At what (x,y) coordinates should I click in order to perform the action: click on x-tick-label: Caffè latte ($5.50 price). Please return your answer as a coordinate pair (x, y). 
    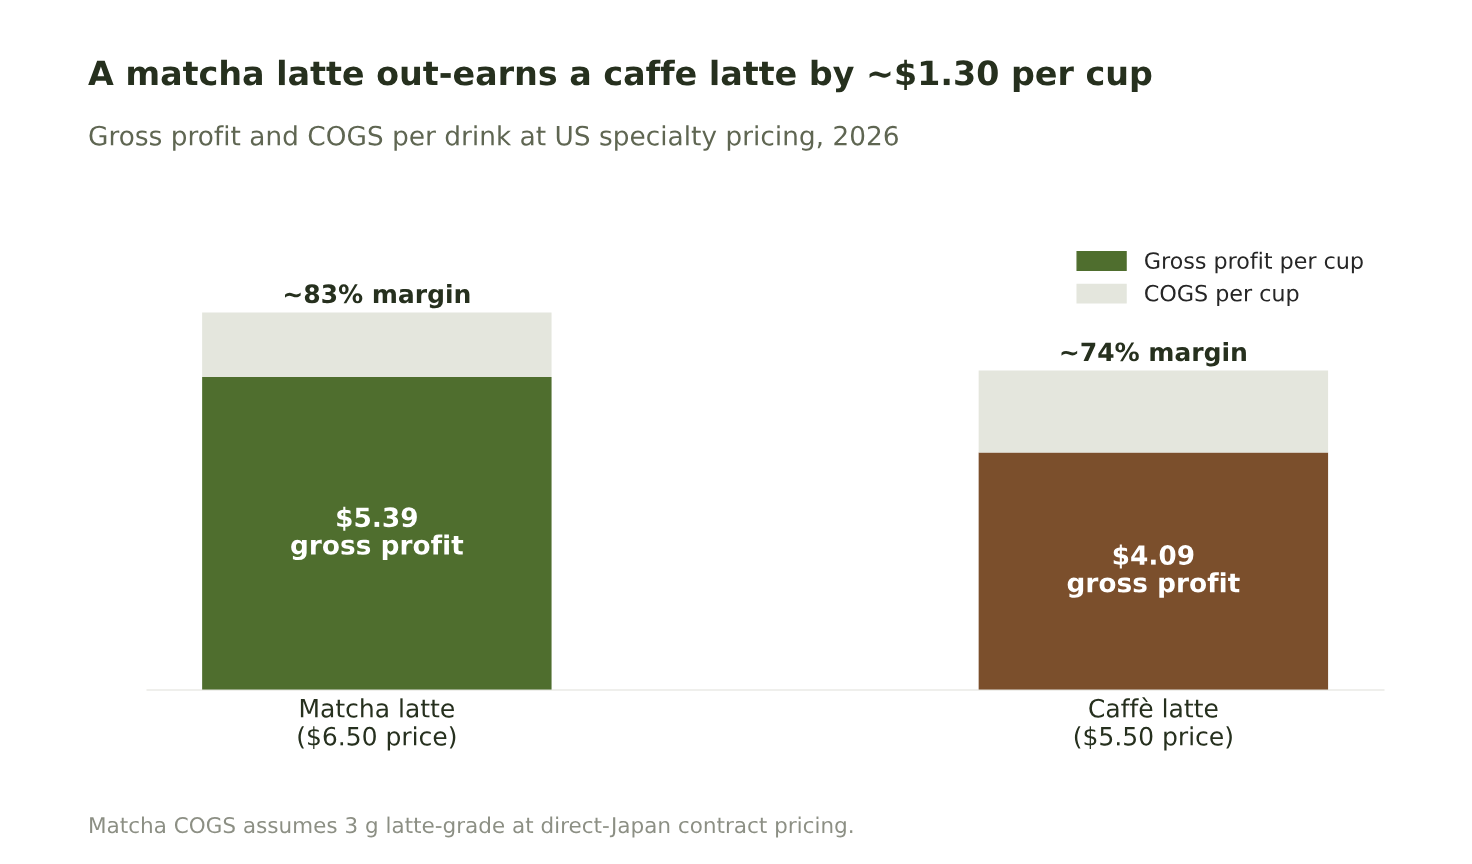
    Looking at the image, I should click on (1153, 724).